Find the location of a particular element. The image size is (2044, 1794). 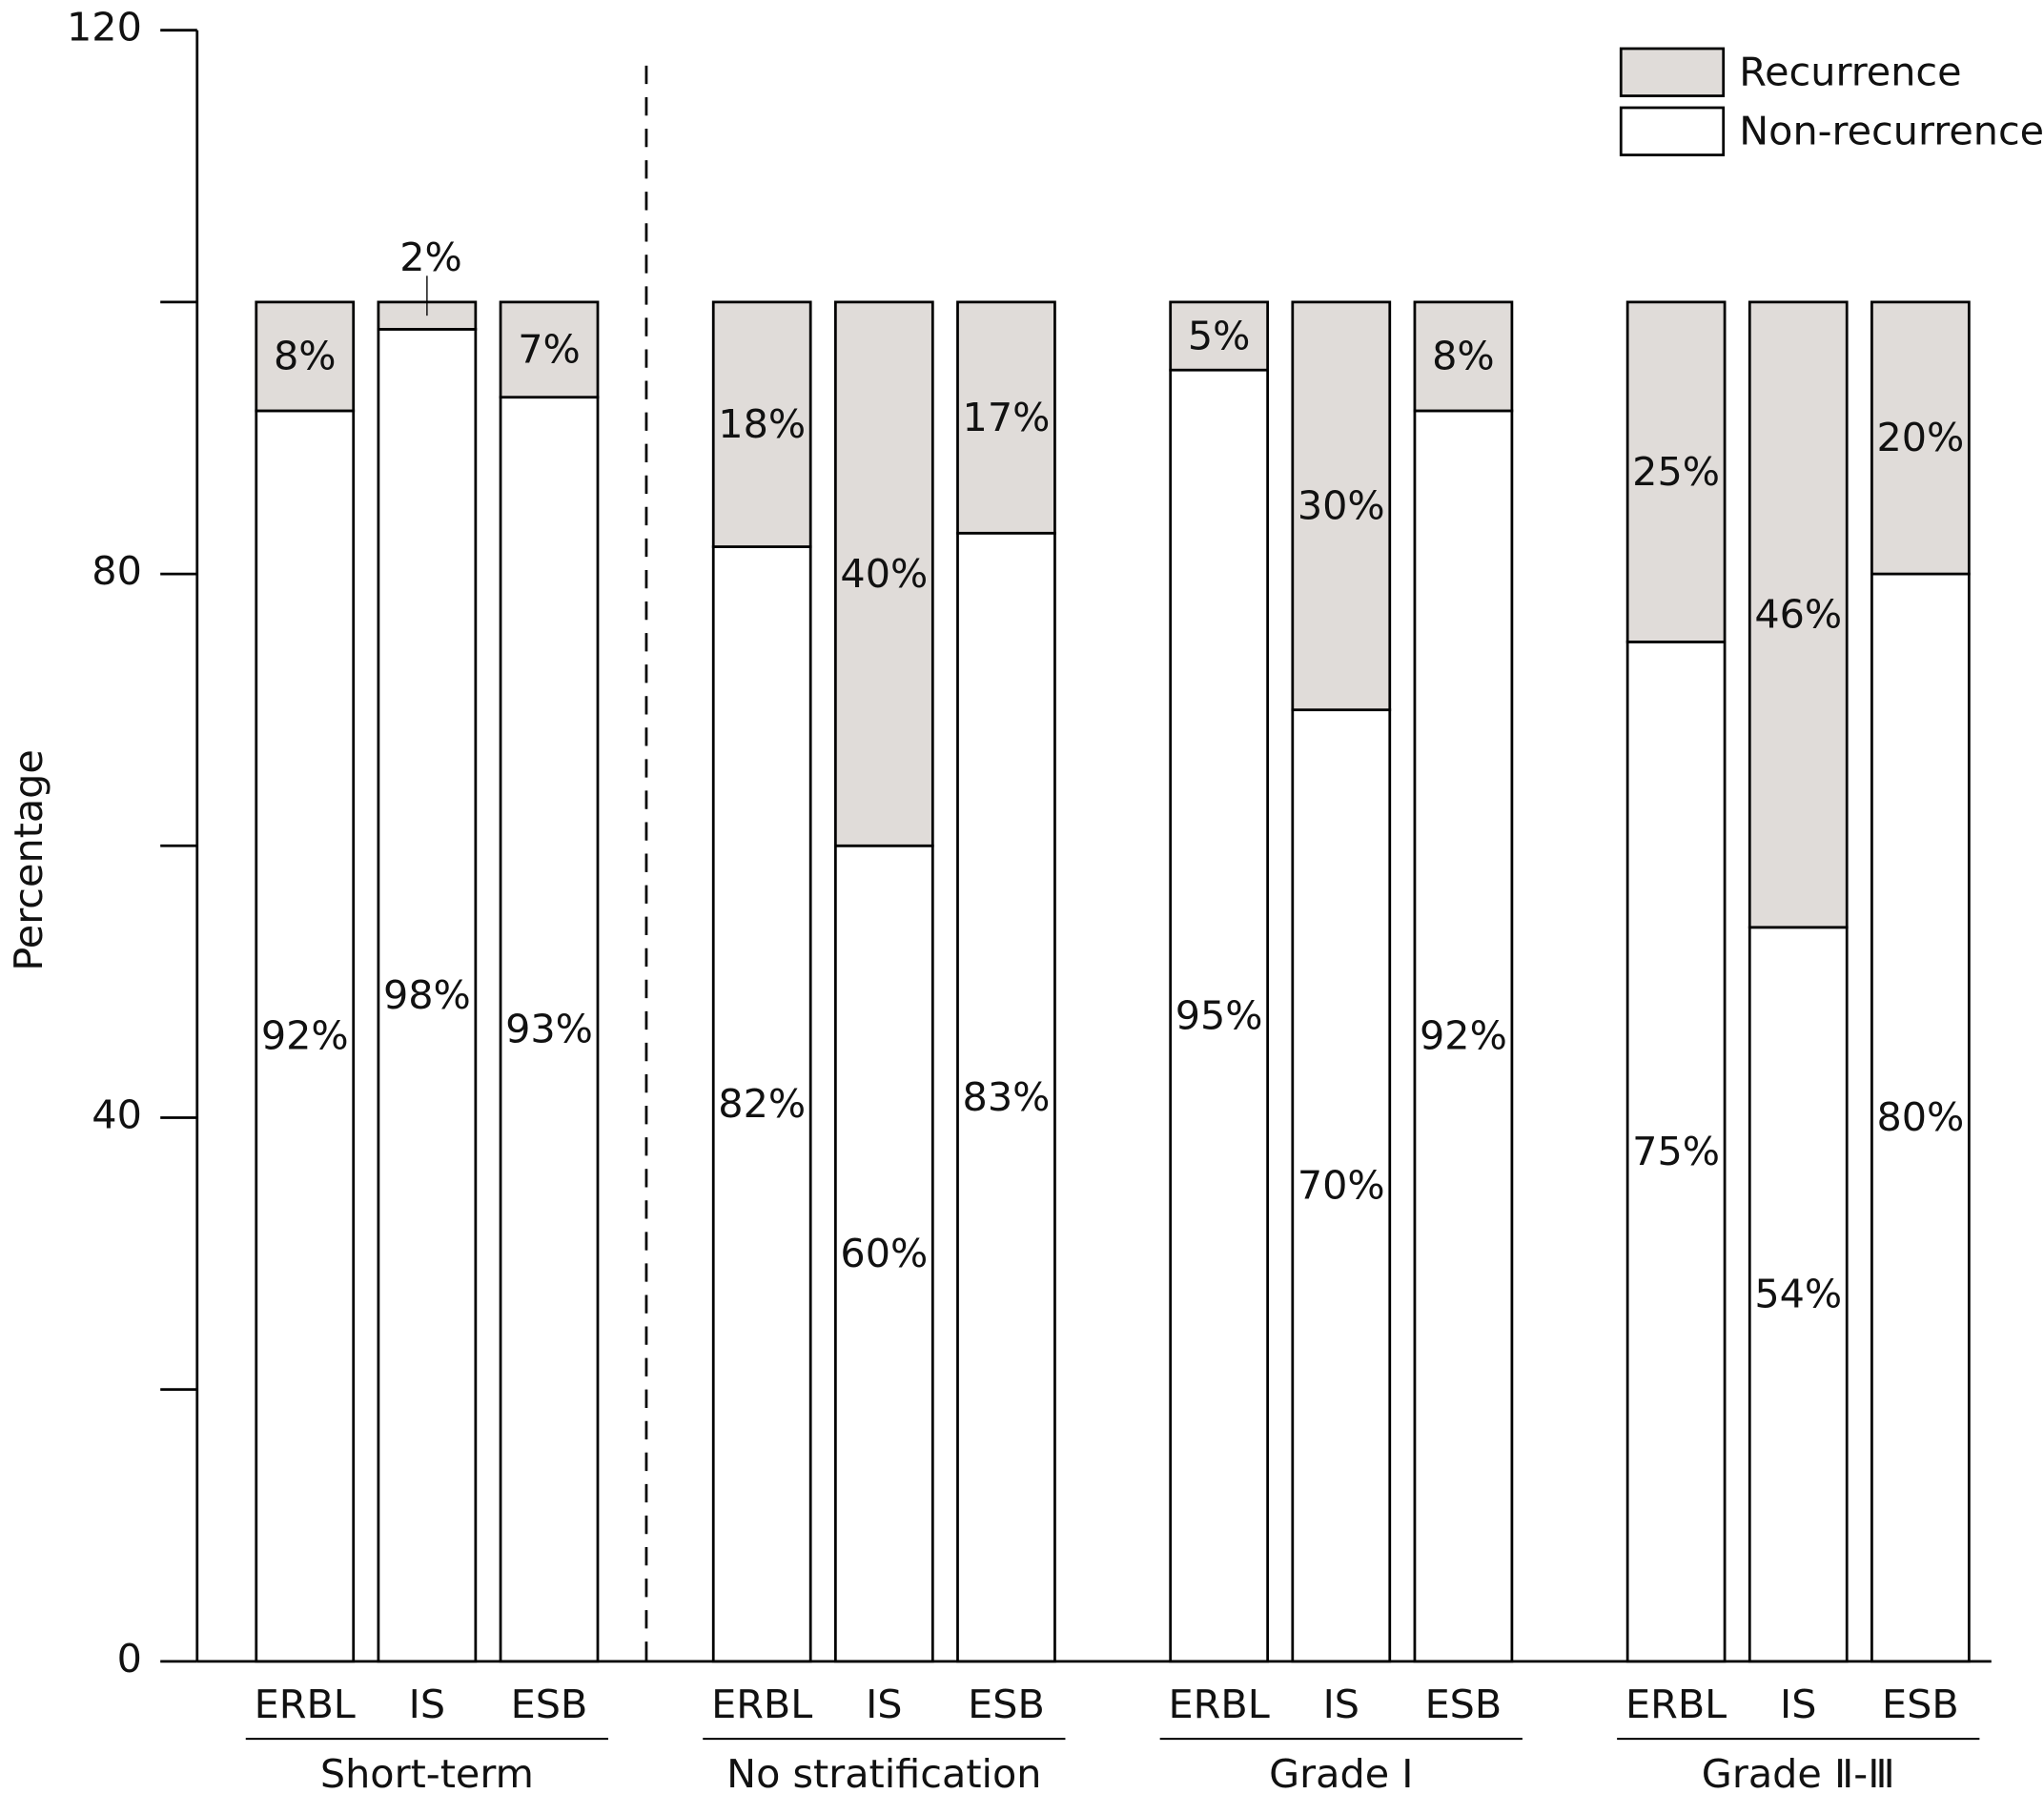

value-label: 7% is located at coordinates (549, 350).